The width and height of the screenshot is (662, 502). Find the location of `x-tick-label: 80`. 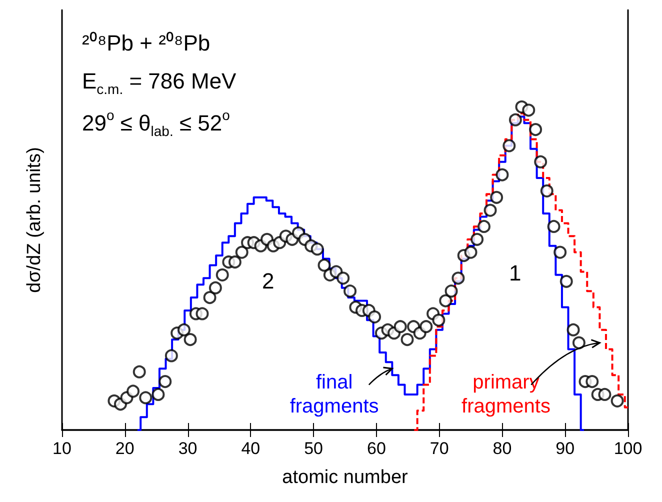

x-tick-label: 80 is located at coordinates (502, 448).